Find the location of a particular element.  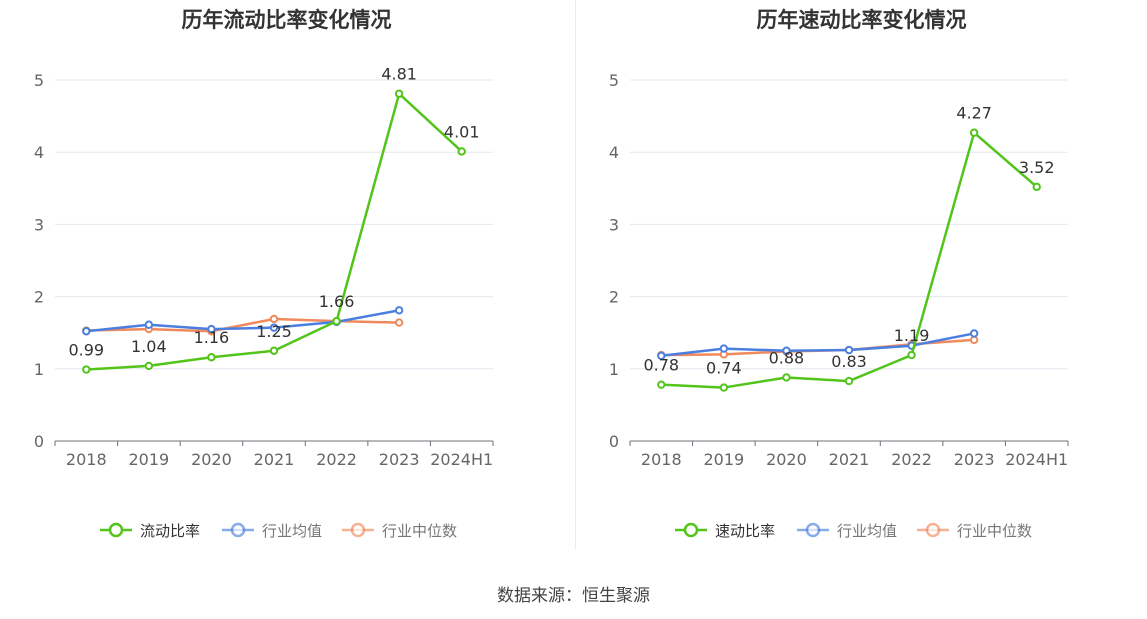

data-label: 3.52 is located at coordinates (1037, 167).